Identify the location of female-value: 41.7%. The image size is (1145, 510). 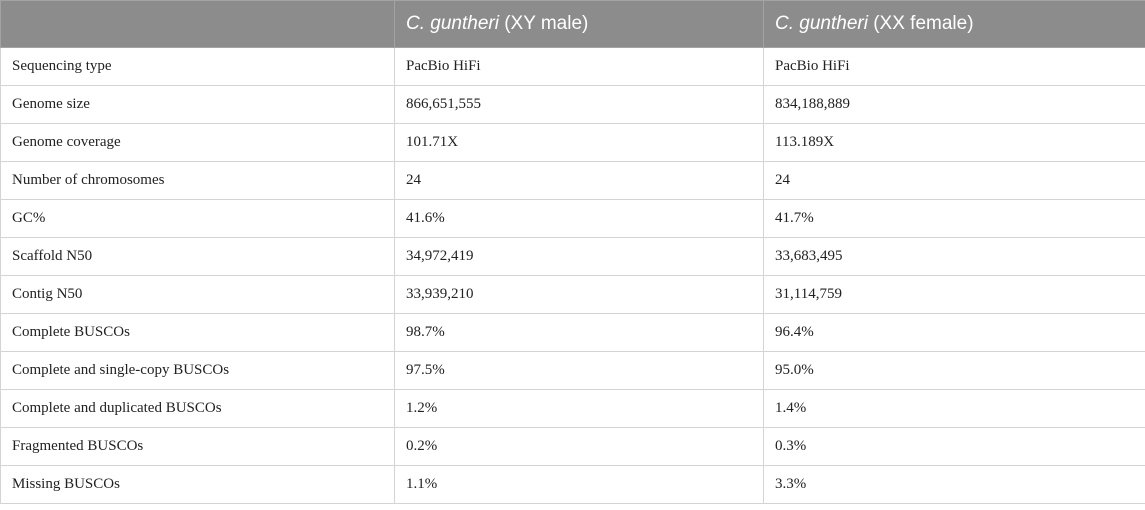
(954, 218).